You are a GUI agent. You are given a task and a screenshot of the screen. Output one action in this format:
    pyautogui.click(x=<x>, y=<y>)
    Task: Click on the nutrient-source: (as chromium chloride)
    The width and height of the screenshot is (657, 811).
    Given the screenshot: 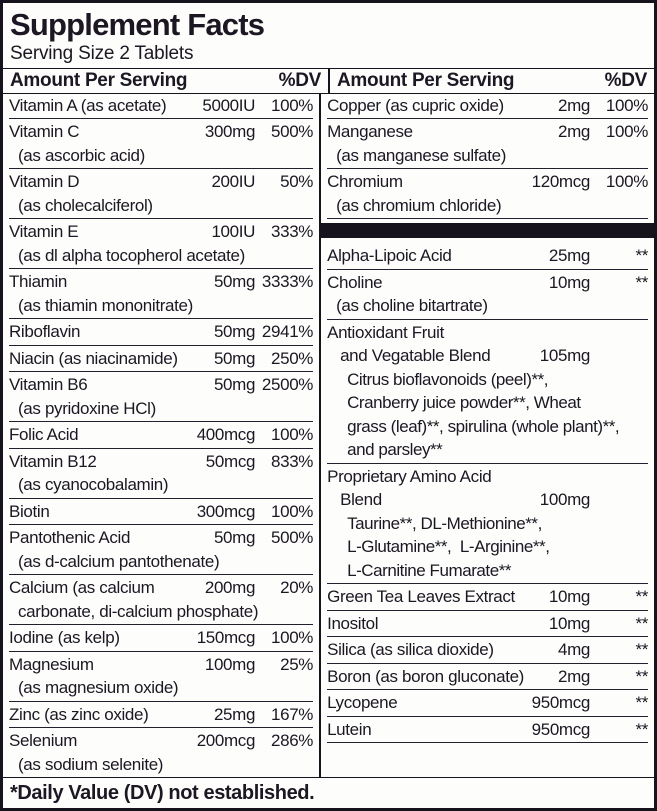 What is the action you would take?
    pyautogui.click(x=419, y=205)
    